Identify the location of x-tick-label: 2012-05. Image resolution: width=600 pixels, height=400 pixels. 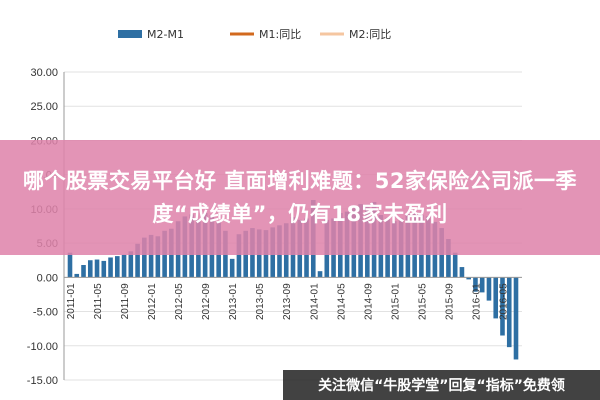
(179, 301).